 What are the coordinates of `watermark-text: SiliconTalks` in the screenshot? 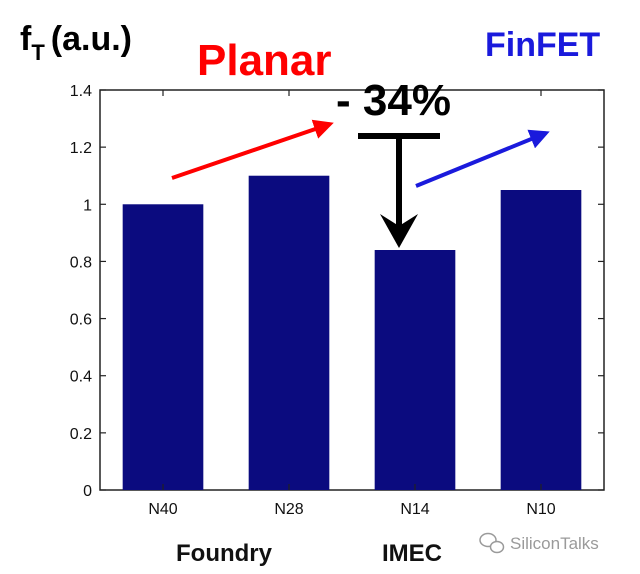 It's located at (554, 543).